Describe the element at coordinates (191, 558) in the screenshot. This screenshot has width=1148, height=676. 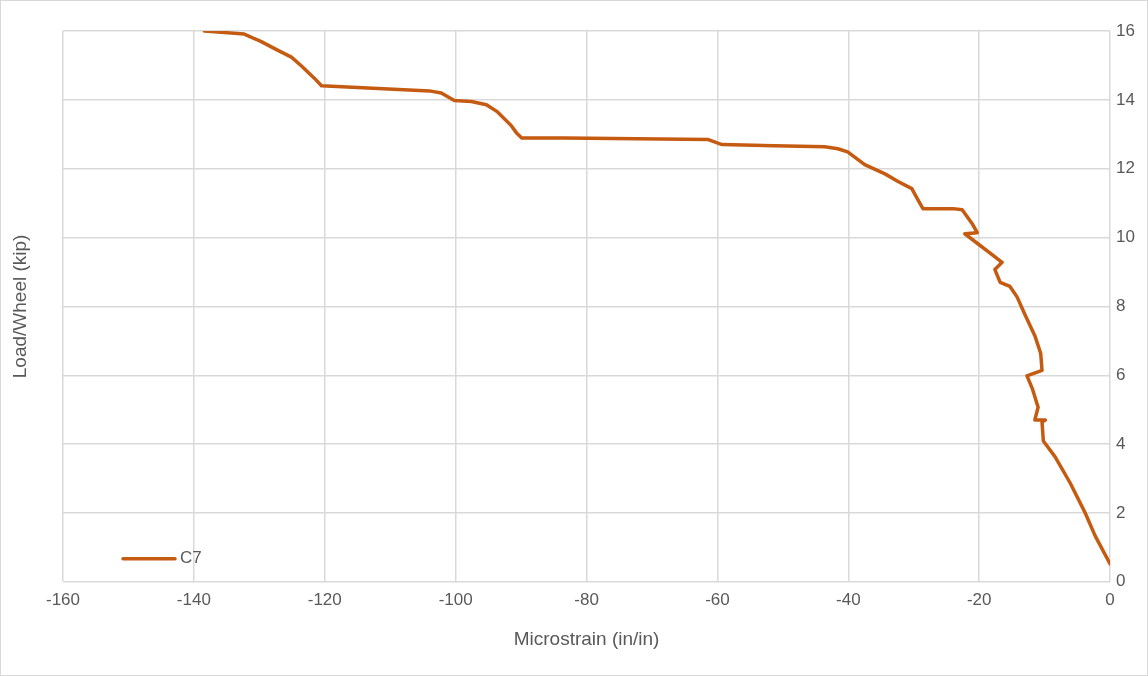
I see `legend-label: C7` at that location.